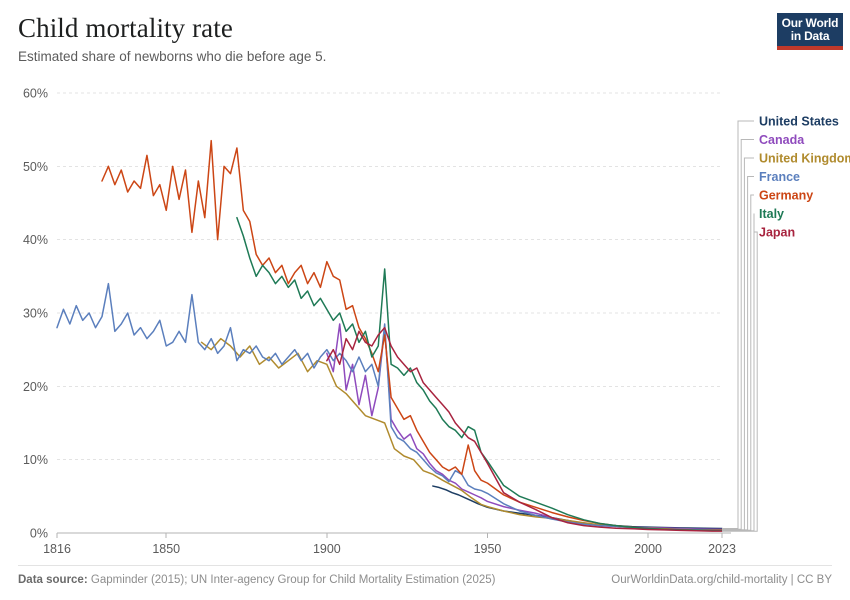 This screenshot has height=600, width=850. What do you see at coordinates (804, 159) in the screenshot?
I see `legend-label-united-kingdom: United Kingdom` at bounding box center [804, 159].